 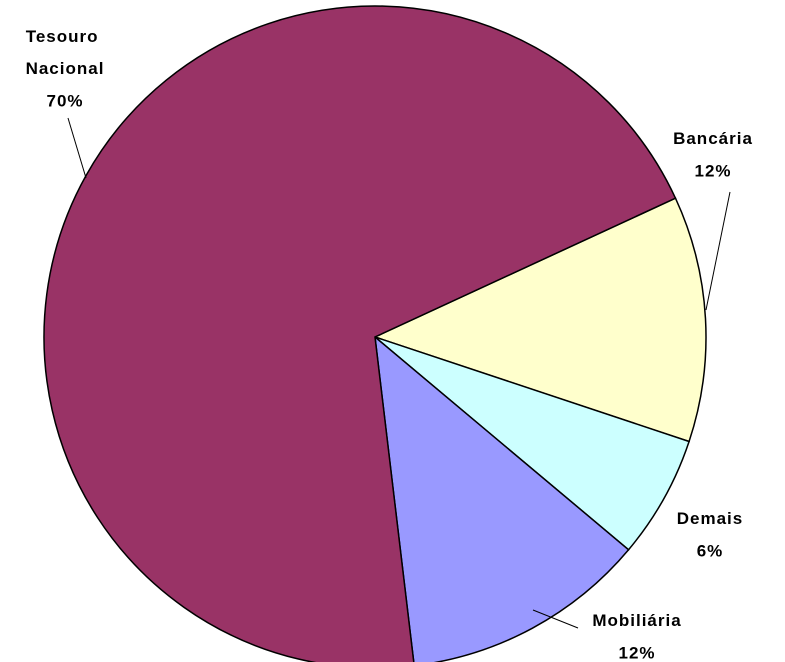 I want to click on slice-label: Tesouro Nacional, so click(x=65, y=52).